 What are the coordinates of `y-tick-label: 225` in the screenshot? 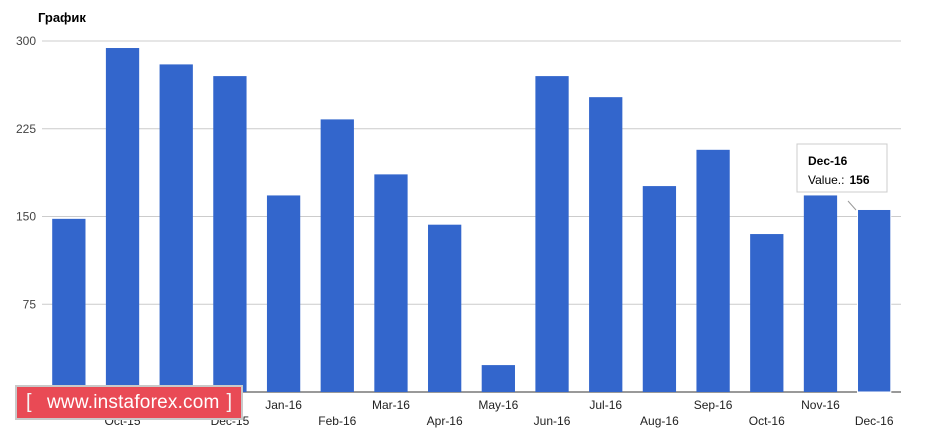 It's located at (26, 129).